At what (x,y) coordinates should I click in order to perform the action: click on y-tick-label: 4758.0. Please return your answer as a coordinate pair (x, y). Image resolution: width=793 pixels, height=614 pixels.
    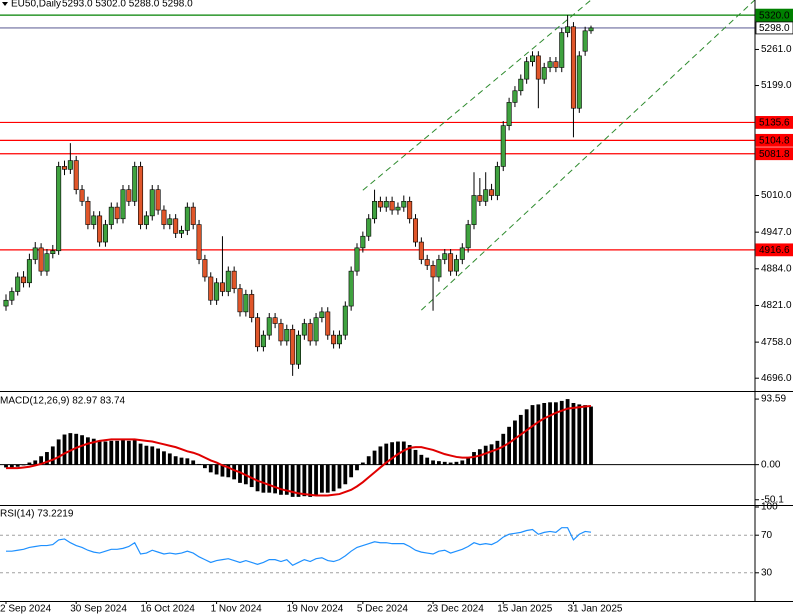
    Looking at the image, I should click on (776, 342).